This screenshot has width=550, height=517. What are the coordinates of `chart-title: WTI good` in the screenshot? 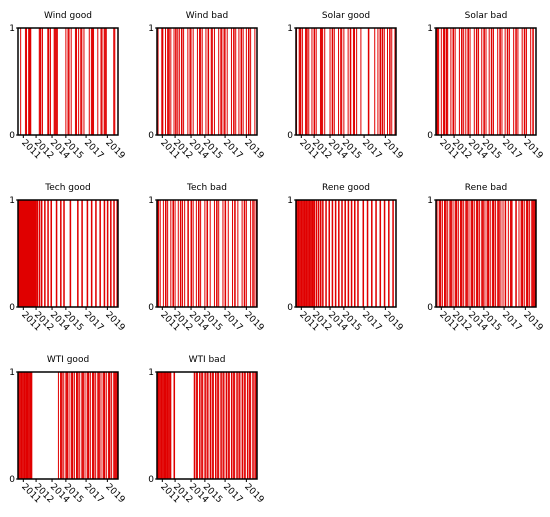 It's located at (68, 360).